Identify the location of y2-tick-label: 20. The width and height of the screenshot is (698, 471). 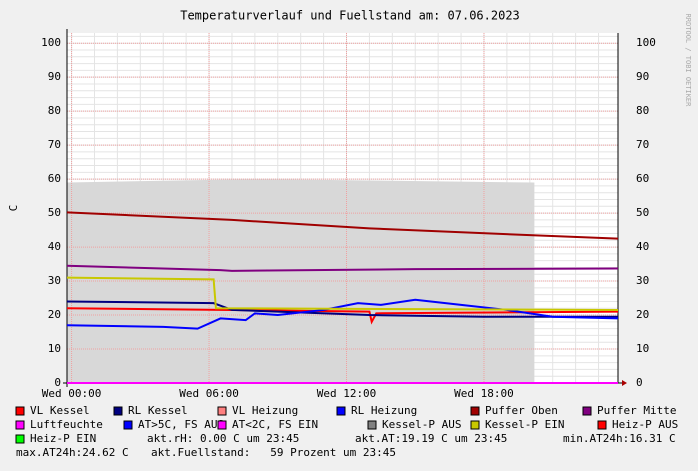
(642, 314).